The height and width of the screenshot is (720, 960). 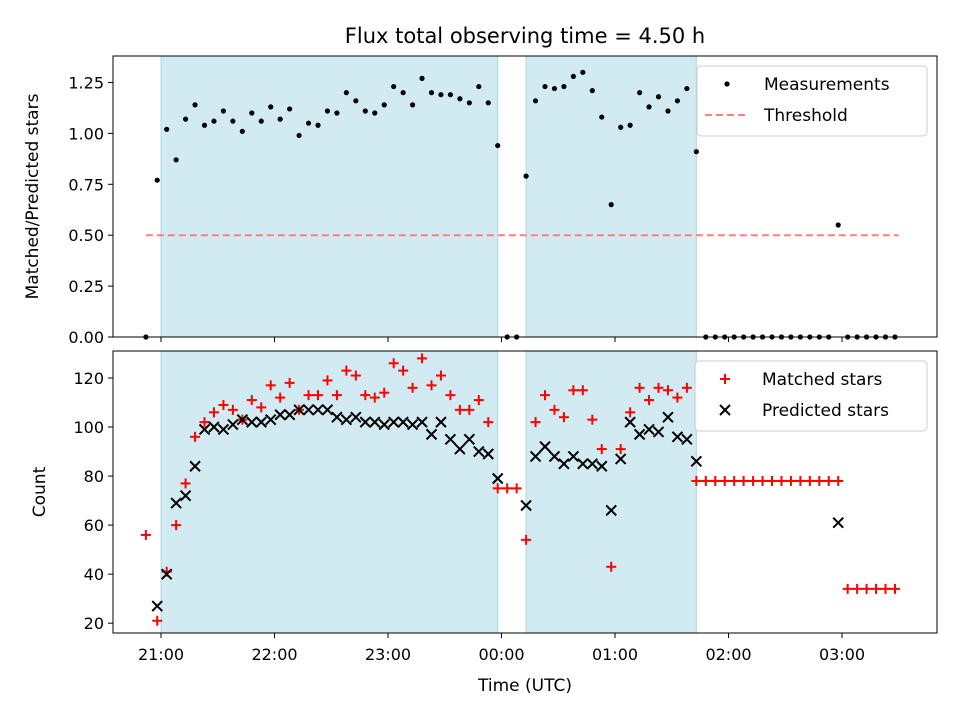 What do you see at coordinates (524, 686) in the screenshot?
I see `x-axis-label: Time (UTC)` at bounding box center [524, 686].